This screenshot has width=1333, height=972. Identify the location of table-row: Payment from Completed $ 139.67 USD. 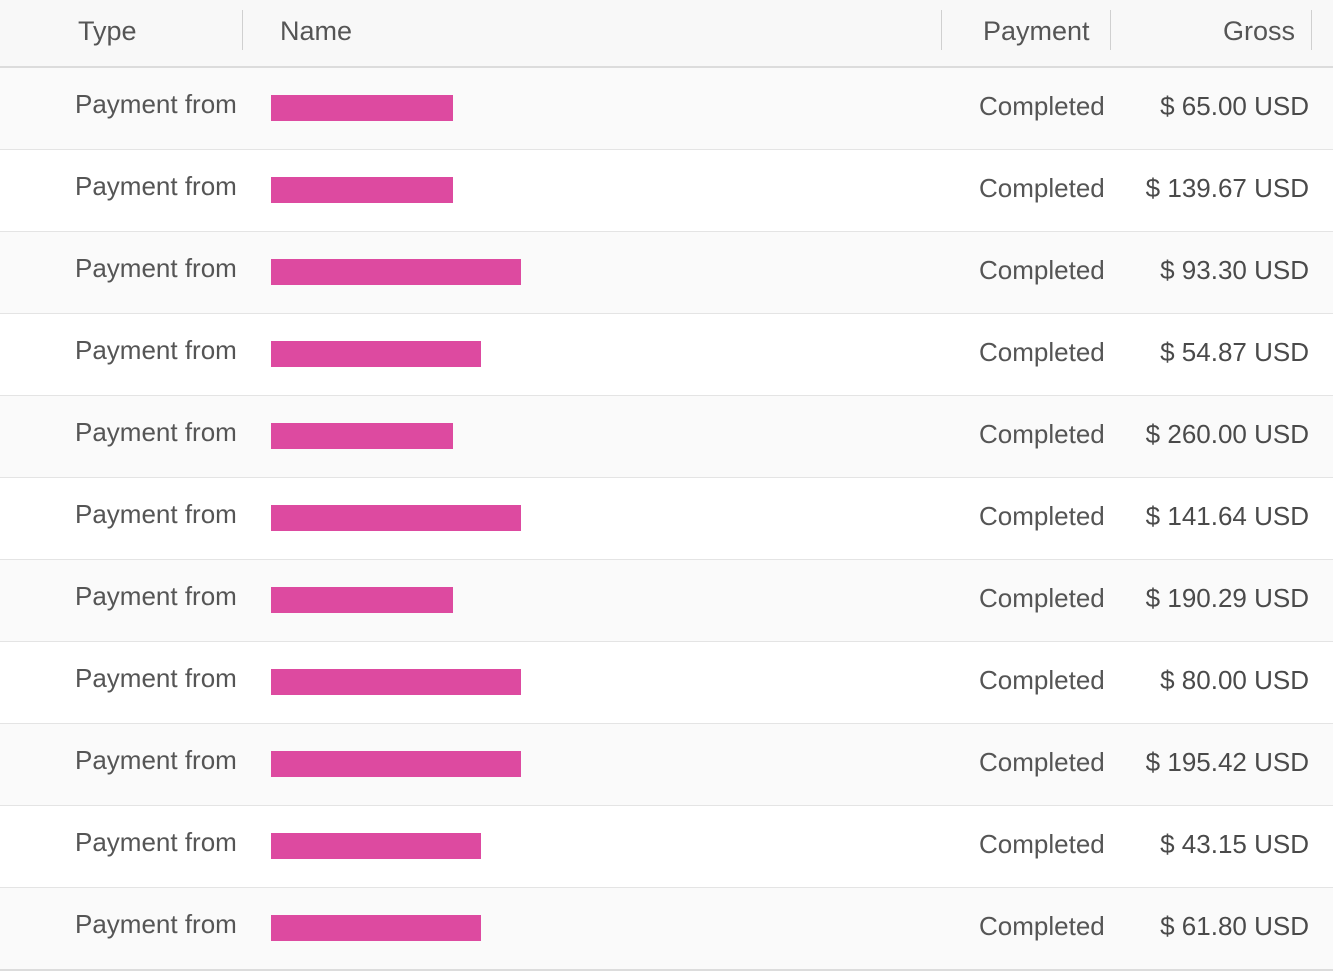
(666, 191).